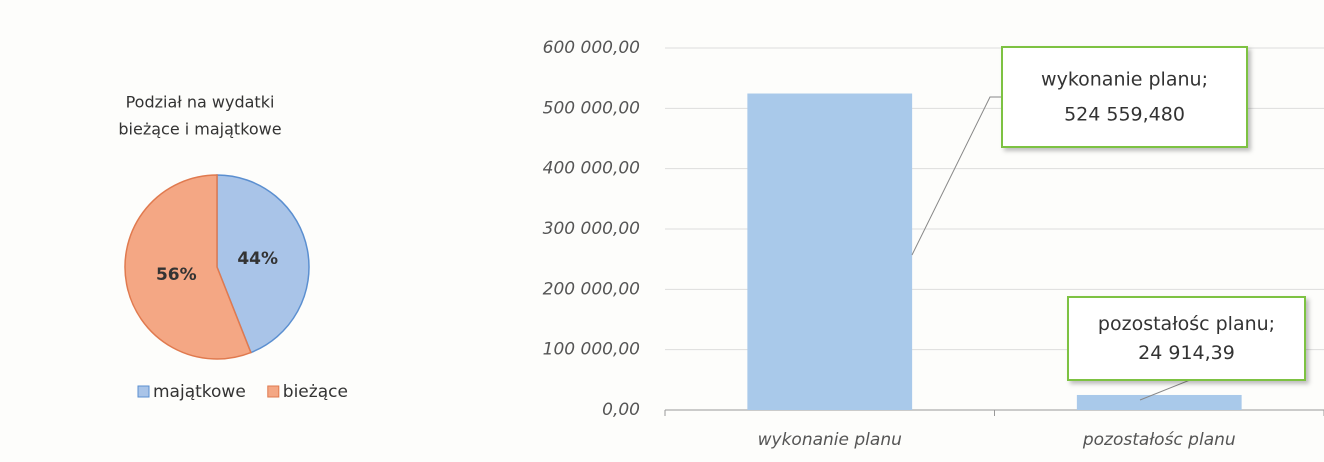 This screenshot has height=462, width=1324. I want to click on data-label: 24 914,39, so click(1186, 353).